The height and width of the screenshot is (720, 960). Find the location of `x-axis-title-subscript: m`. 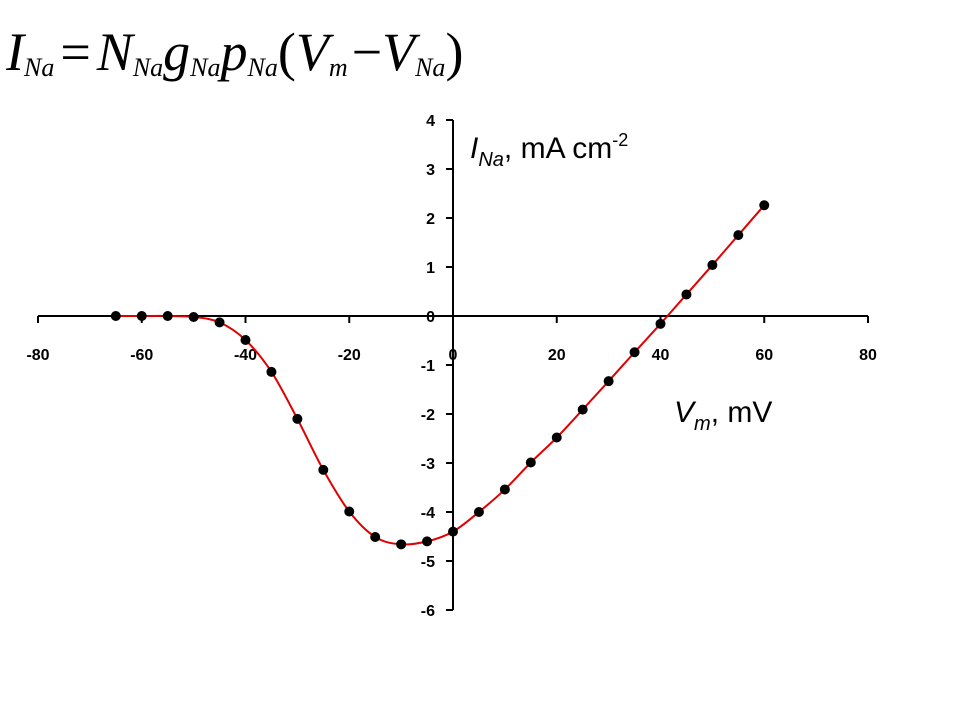

x-axis-title-subscript: m is located at coordinates (702, 424).